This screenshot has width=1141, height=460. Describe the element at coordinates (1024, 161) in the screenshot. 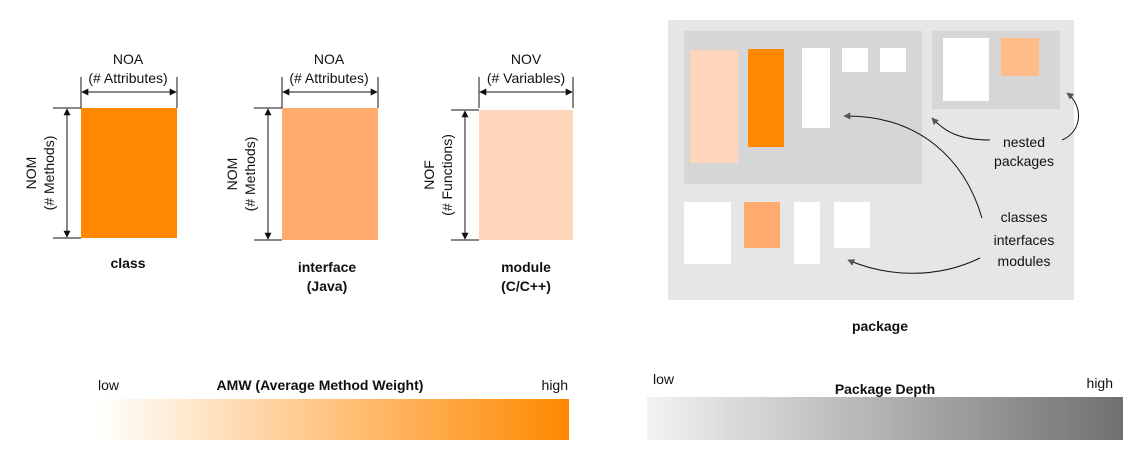

I see `nested-label-line2: packages` at that location.